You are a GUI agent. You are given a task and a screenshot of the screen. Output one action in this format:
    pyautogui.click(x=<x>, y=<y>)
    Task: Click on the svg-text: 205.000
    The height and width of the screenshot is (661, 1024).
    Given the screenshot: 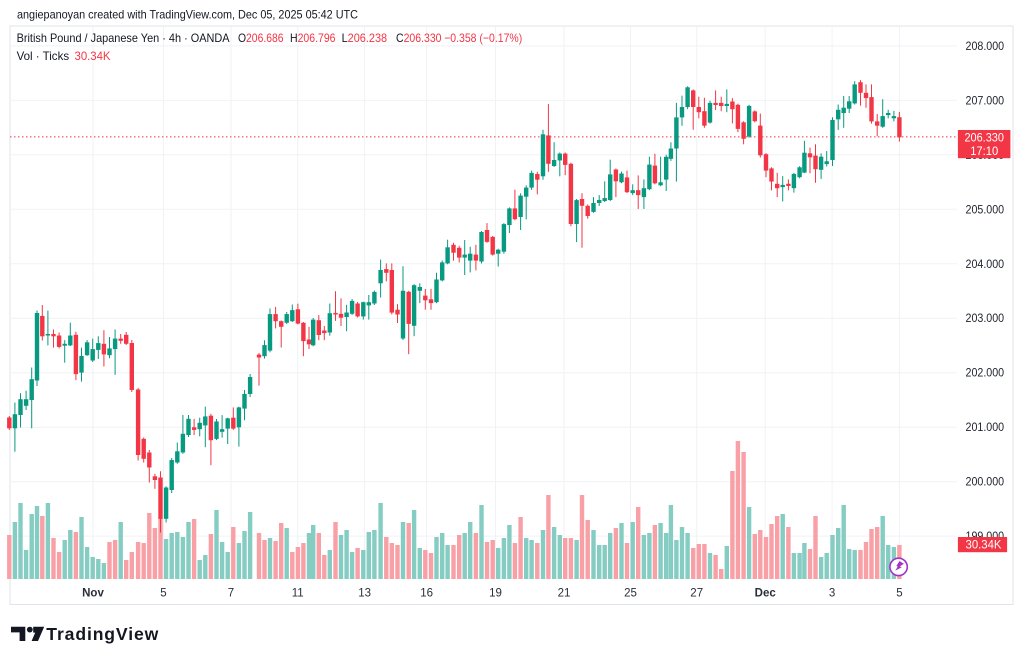 What is the action you would take?
    pyautogui.click(x=985, y=210)
    